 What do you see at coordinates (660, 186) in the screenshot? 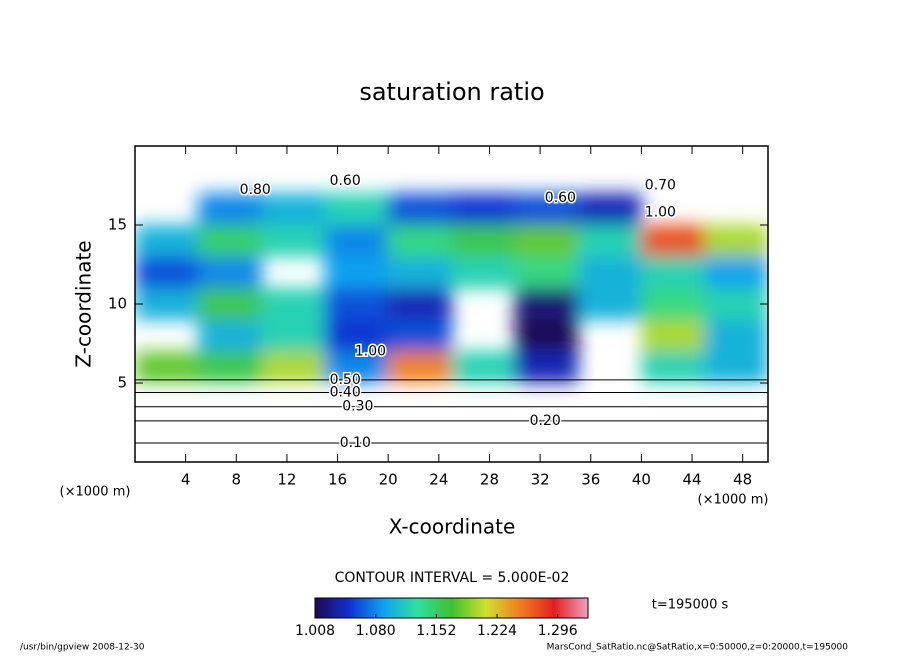
I see `contour-label: 0.70` at bounding box center [660, 186].